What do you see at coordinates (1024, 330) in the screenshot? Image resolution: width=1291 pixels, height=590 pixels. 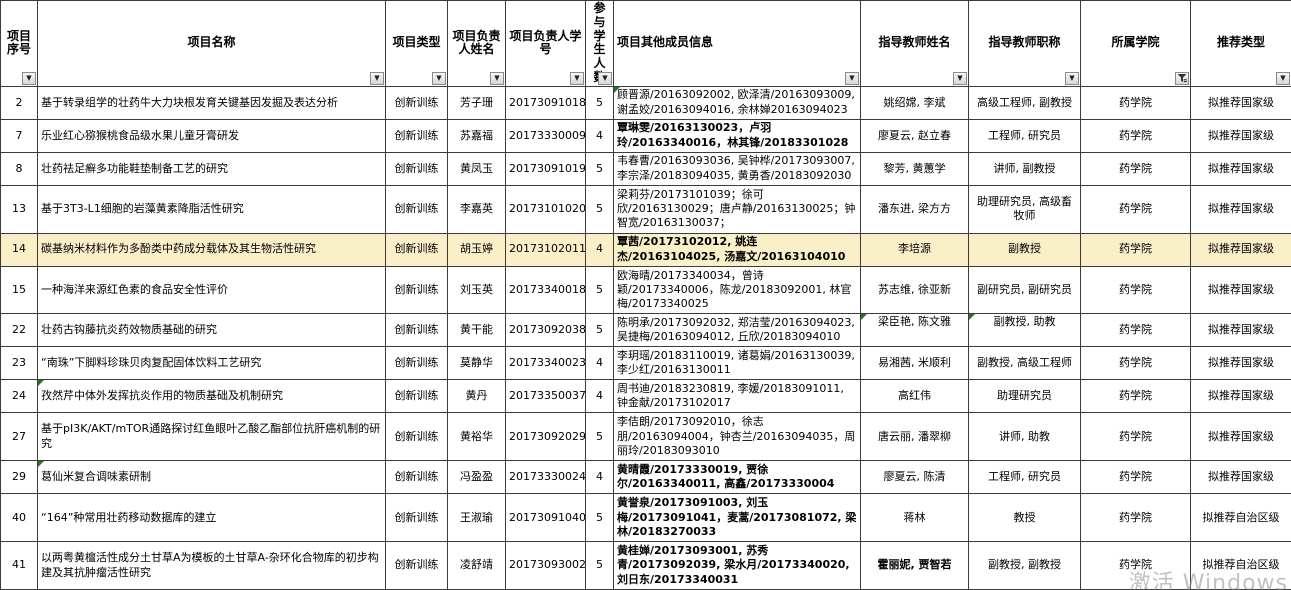 I see `cell-advisor_title: 副教授, 助教` at bounding box center [1024, 330].